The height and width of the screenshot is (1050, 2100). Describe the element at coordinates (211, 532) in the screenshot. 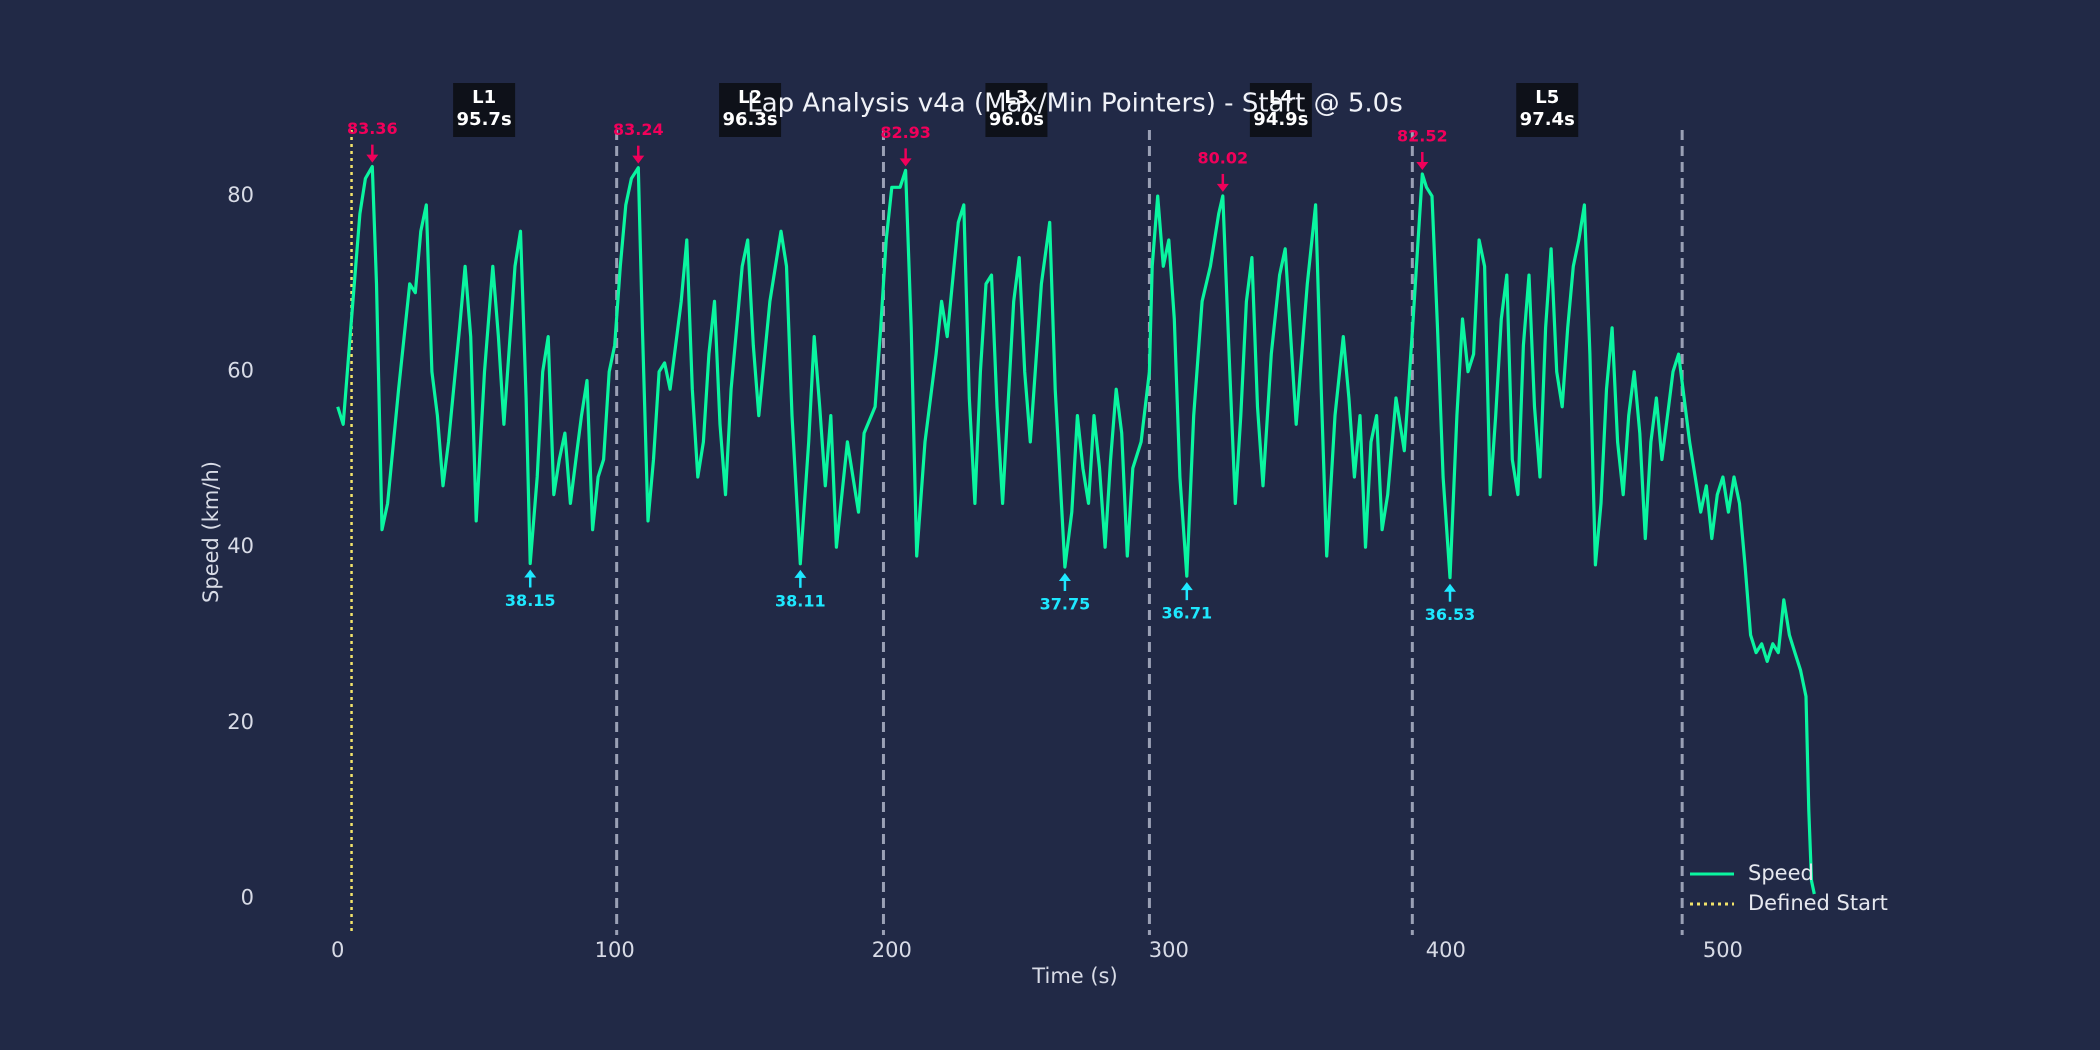

I see `y-axis-label: Speed (km/h)` at that location.